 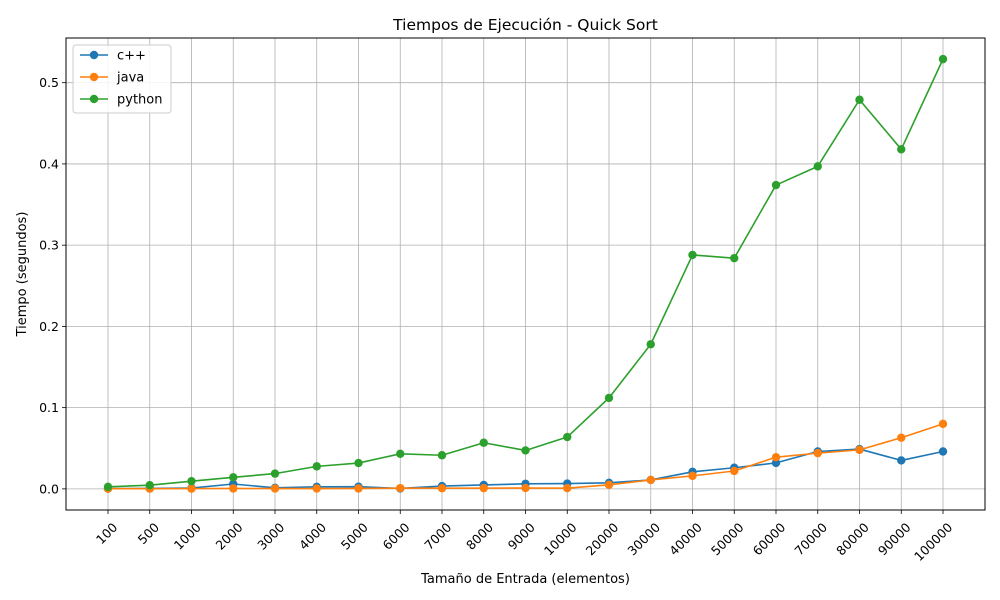 I want to click on x-tick-label: 4000, so click(x=312, y=536).